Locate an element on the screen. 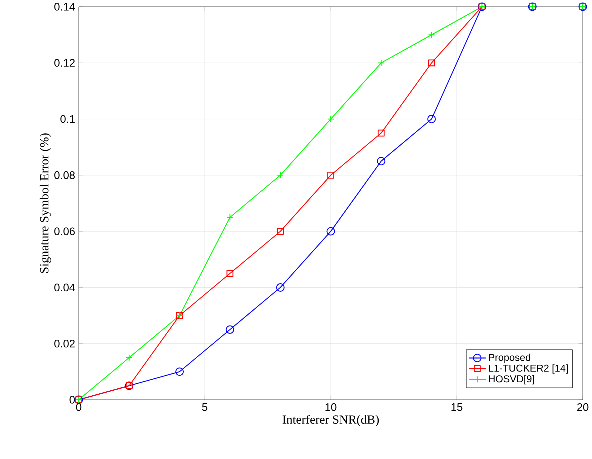 The height and width of the screenshot is (459, 592). y-tick-label: 0 is located at coordinates (73, 400).